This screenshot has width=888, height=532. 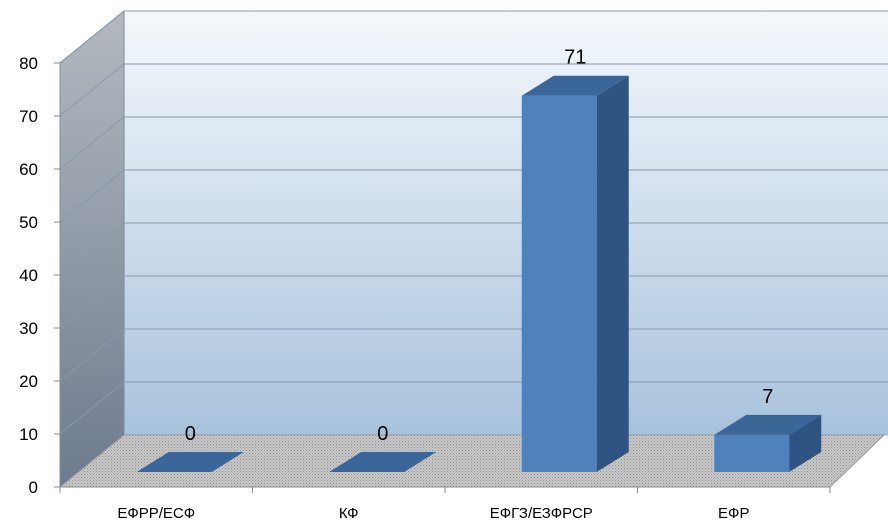 I want to click on x-tick-label: КФ, so click(x=349, y=513).